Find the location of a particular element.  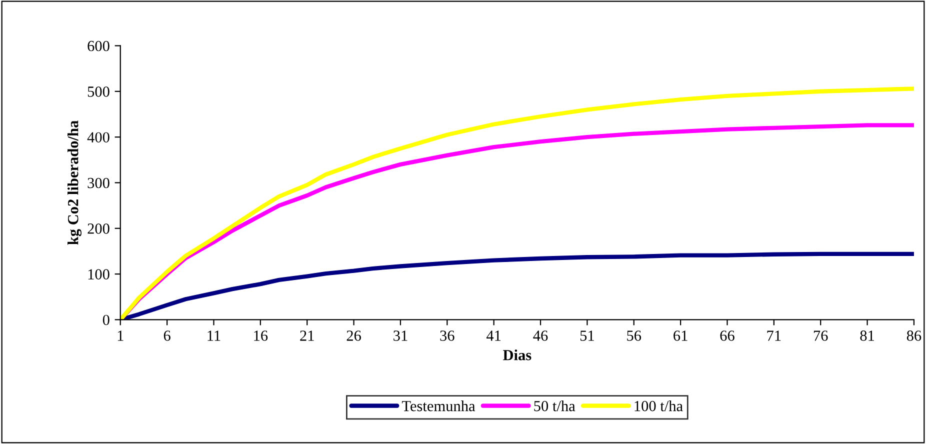

x-tick-label: 51 is located at coordinates (587, 335).